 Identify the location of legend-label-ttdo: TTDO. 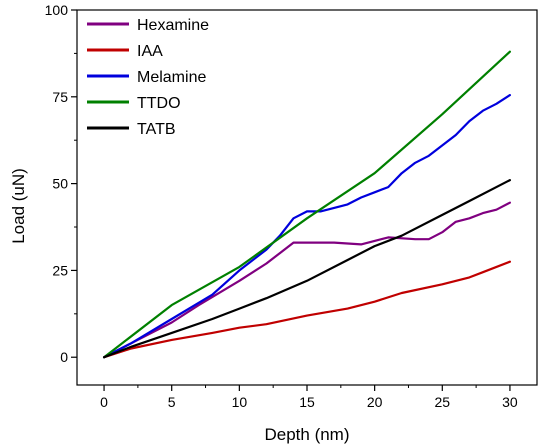
(159, 103).